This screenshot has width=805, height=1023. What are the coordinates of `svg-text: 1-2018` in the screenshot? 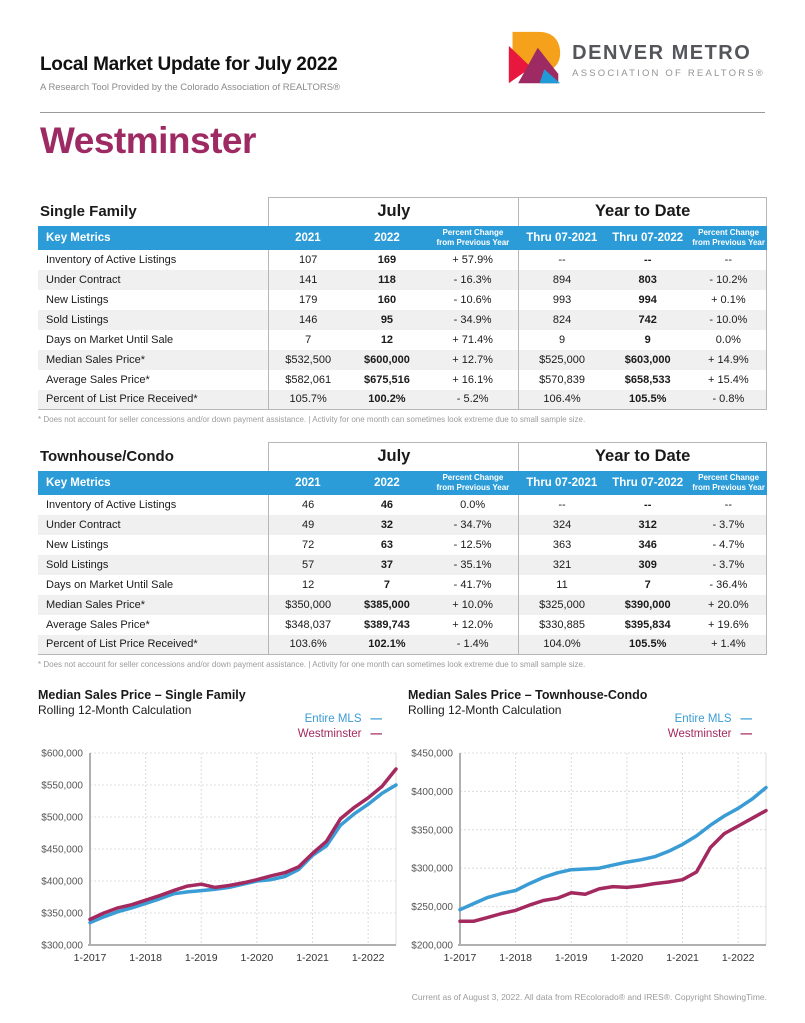 It's located at (145, 958).